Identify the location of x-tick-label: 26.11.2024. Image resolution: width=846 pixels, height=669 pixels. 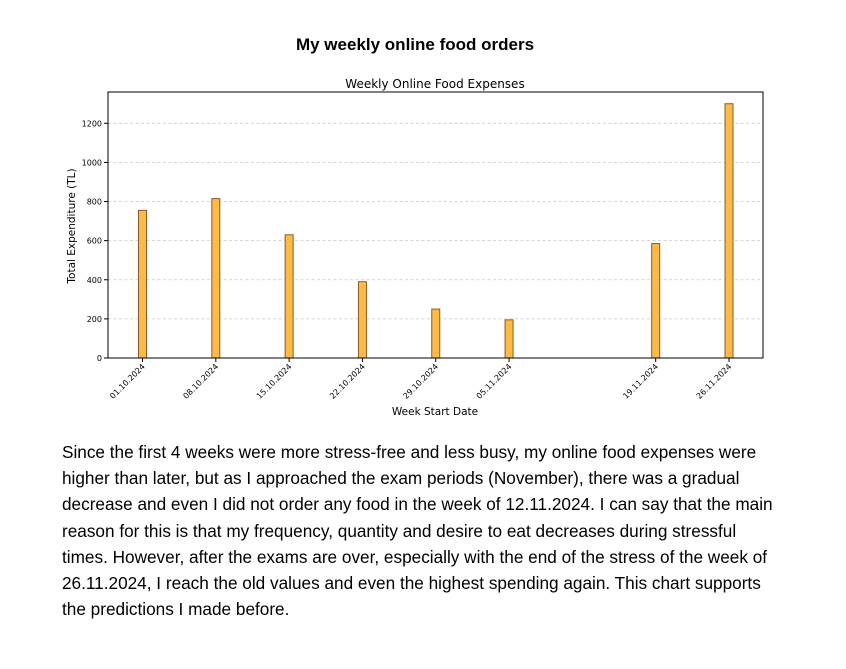
(714, 381).